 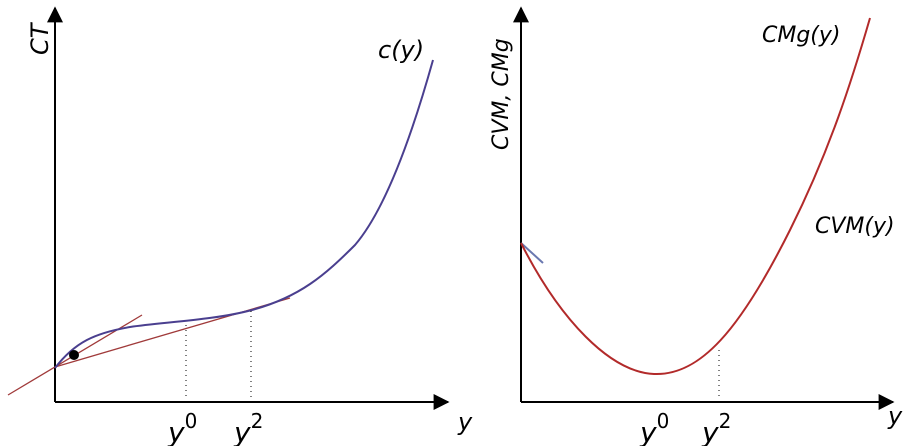 I want to click on right-tick-label-y0: y0, so click(x=654, y=427).